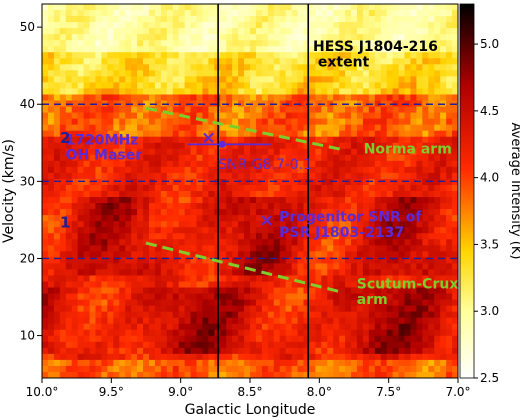 This screenshot has height=420, width=520. What do you see at coordinates (489, 111) in the screenshot?
I see `colorbar-tick-label: 4.5` at bounding box center [489, 111].